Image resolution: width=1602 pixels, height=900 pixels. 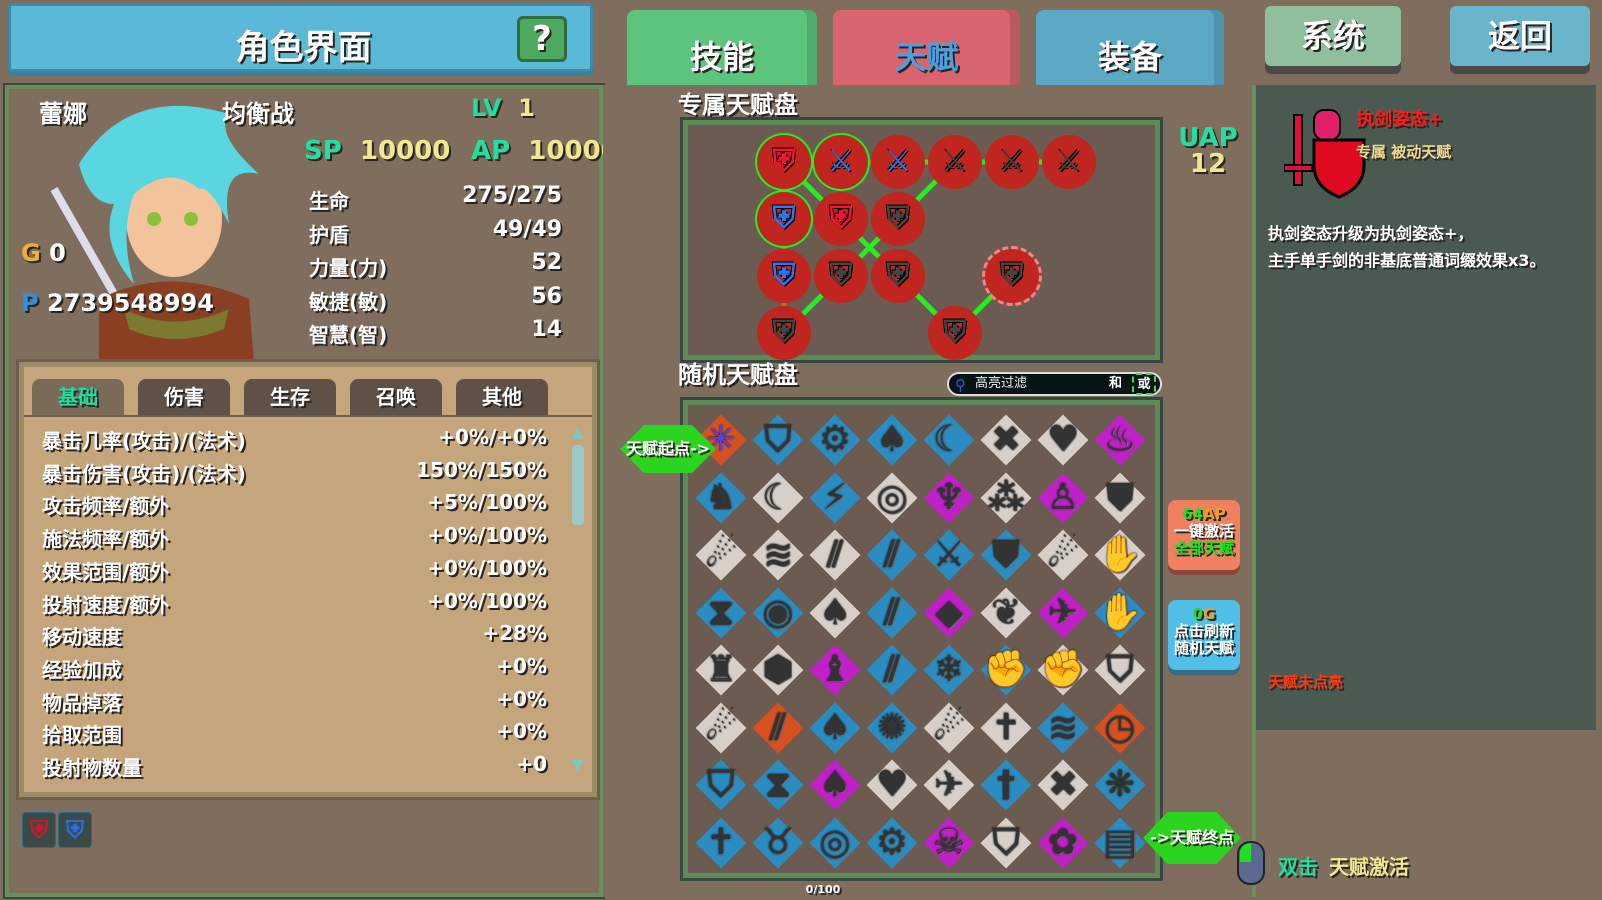 I want to click on stats-tab-3: 召唤, so click(x=396, y=397).